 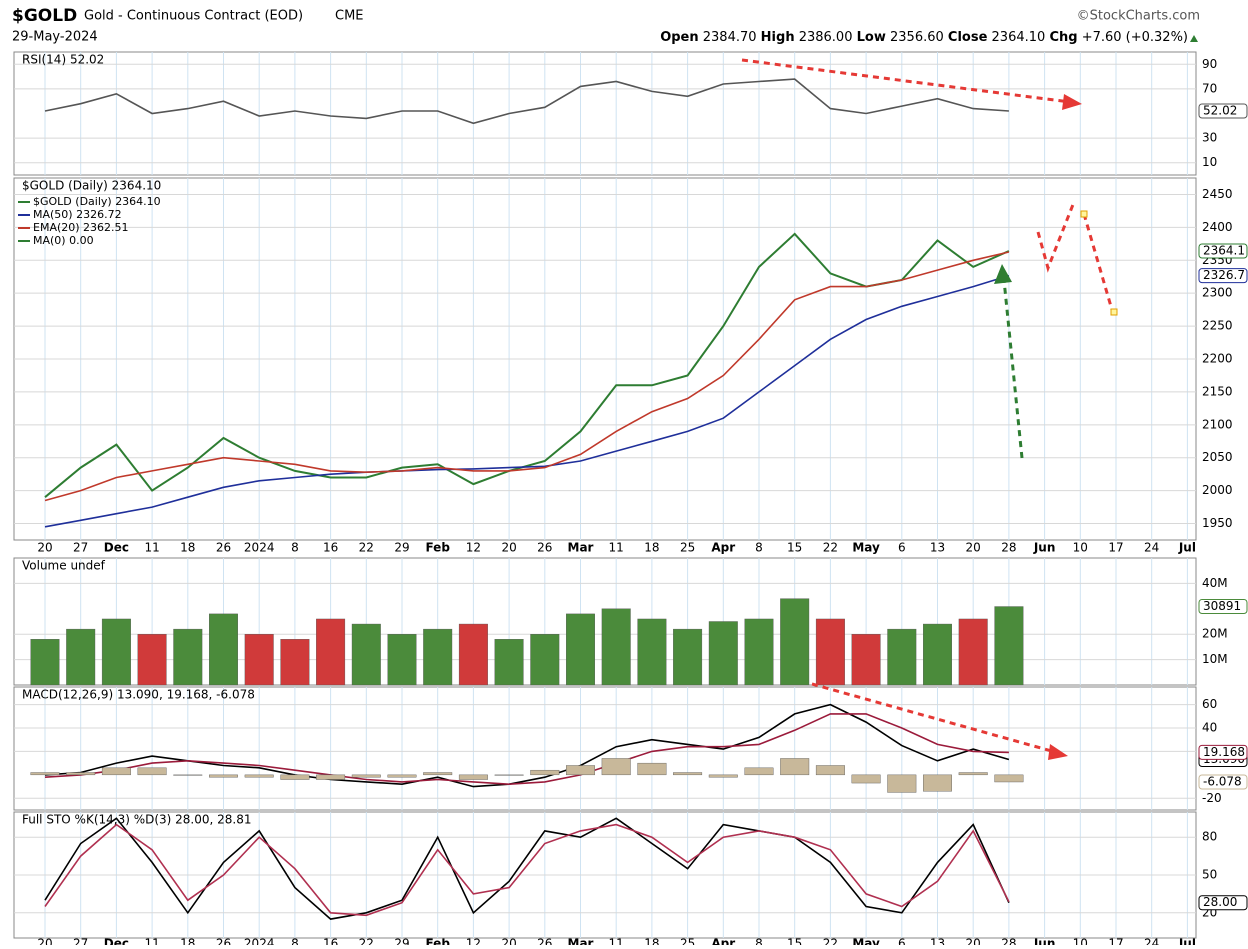 I want to click on y-tick-label: 60, so click(x=1209, y=704).